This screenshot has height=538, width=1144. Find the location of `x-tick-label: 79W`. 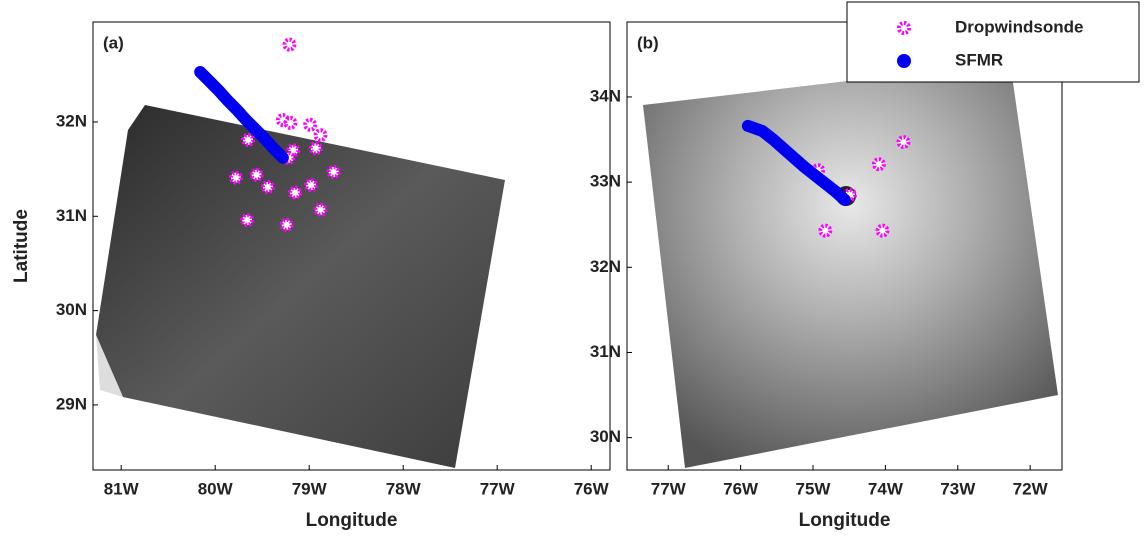

x-tick-label: 79W is located at coordinates (310, 488).